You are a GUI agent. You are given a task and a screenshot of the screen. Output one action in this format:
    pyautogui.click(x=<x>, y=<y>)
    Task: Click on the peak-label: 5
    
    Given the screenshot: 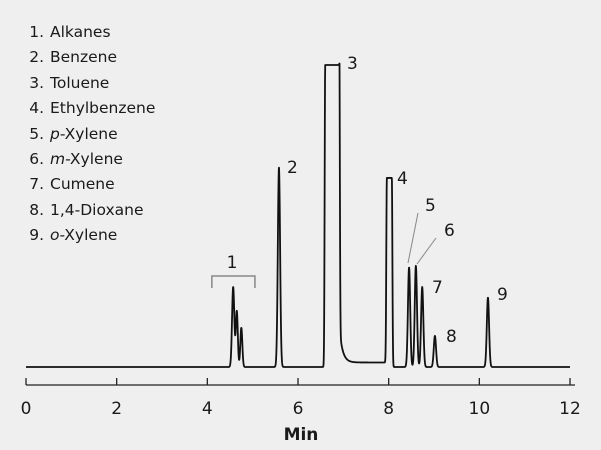 What is the action you would take?
    pyautogui.click(x=430, y=206)
    